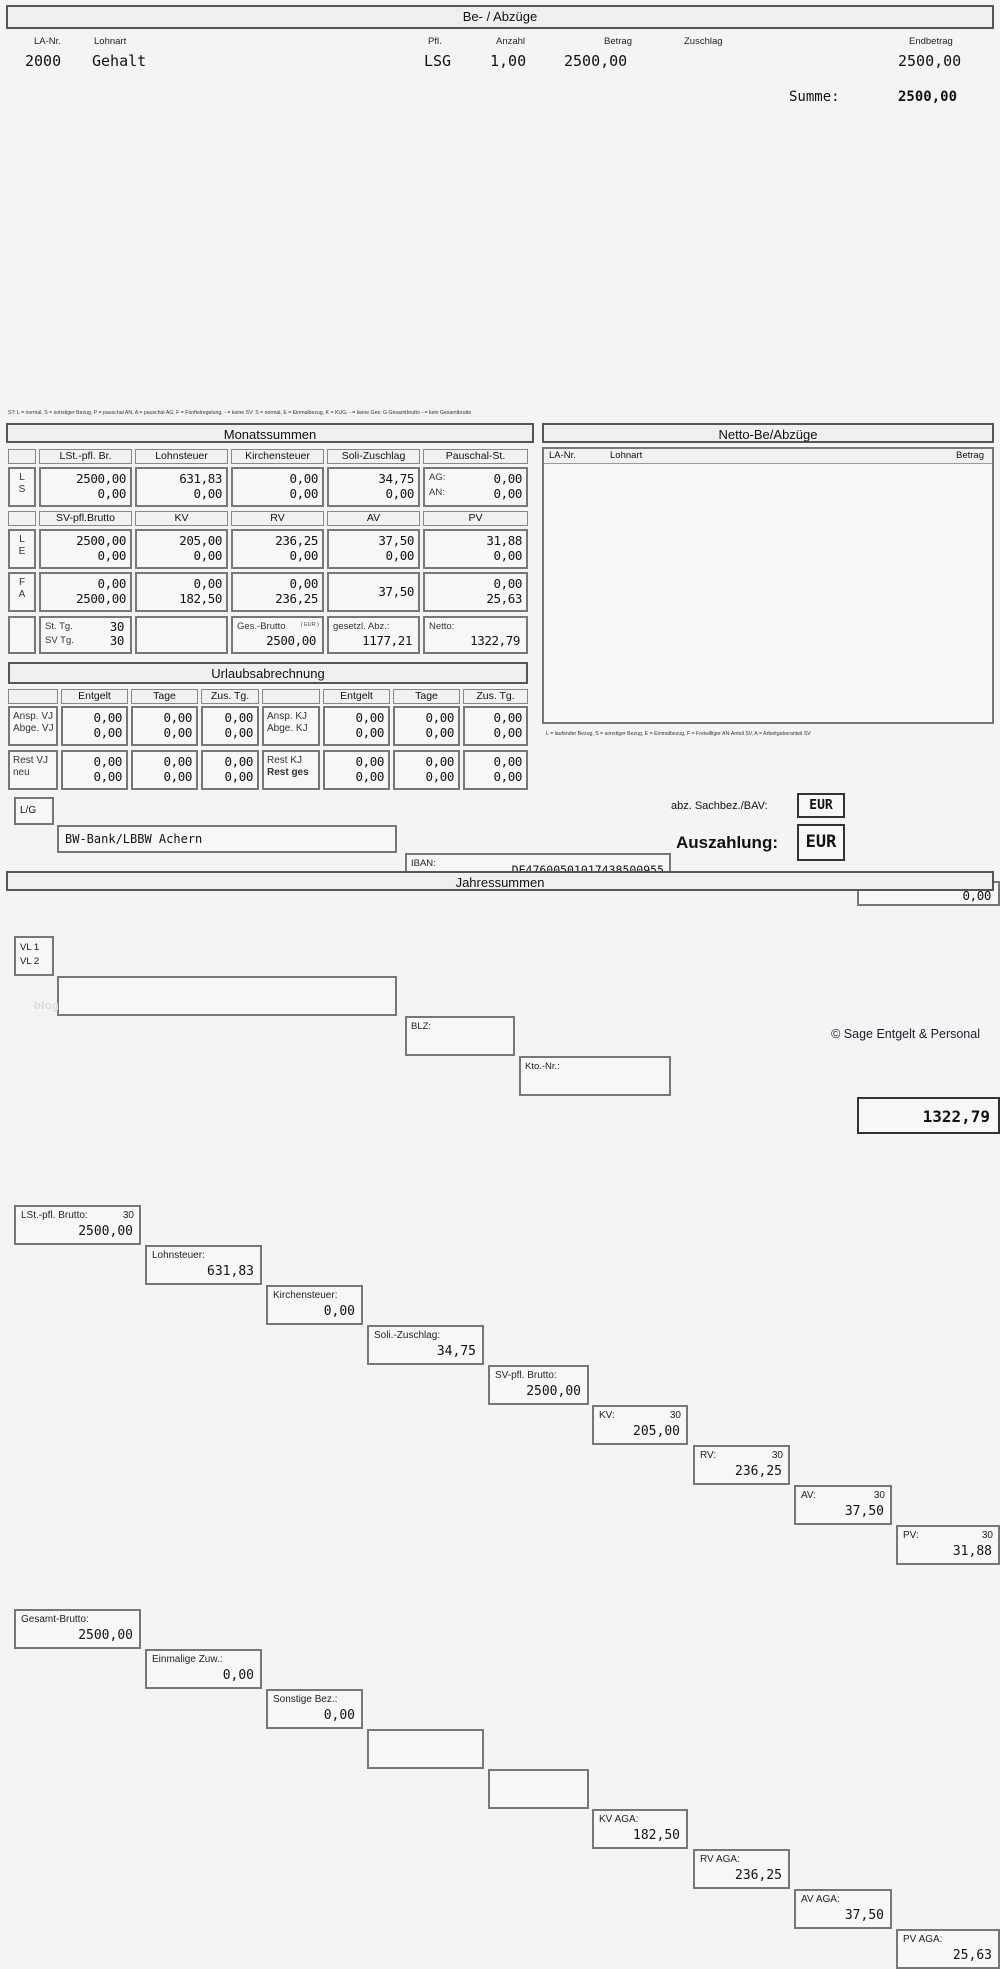 Image resolution: width=1000 pixels, height=1969 pixels. What do you see at coordinates (54, 1215) in the screenshot?
I see `yr1-c0-label: LSt.-pfl. Brutto:` at bounding box center [54, 1215].